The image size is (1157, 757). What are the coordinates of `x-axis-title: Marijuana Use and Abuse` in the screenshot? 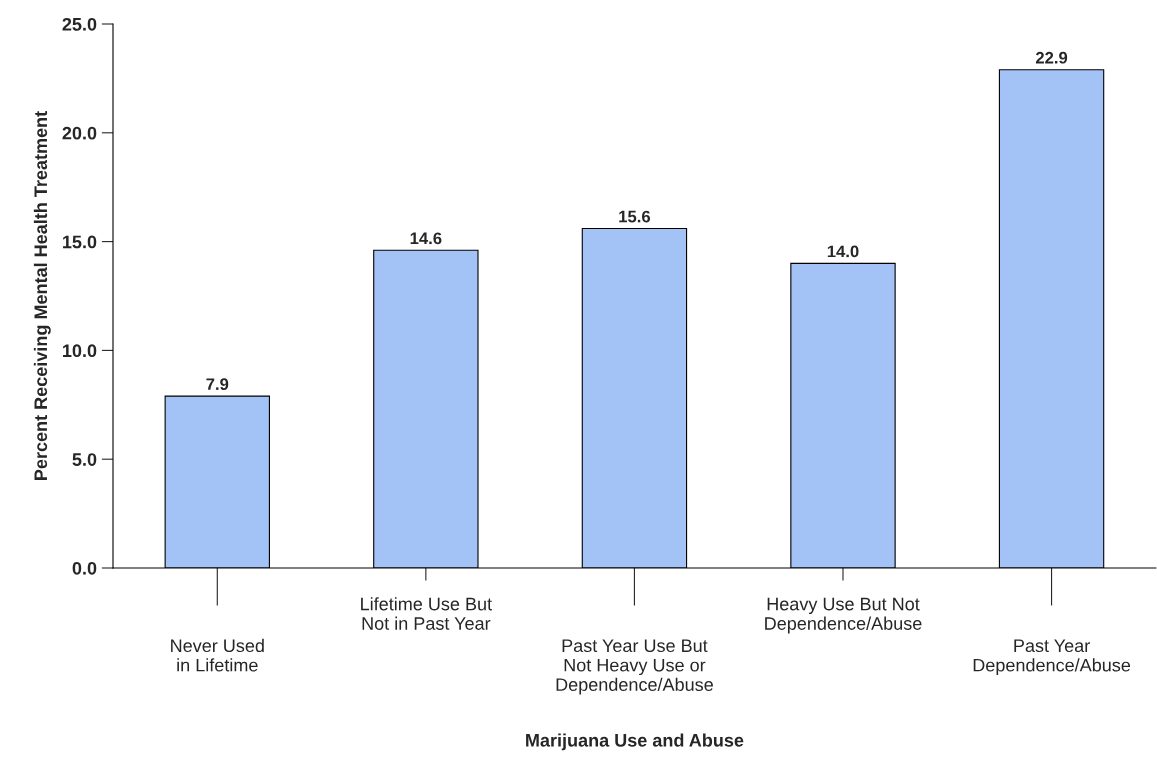 It's located at (635, 742).